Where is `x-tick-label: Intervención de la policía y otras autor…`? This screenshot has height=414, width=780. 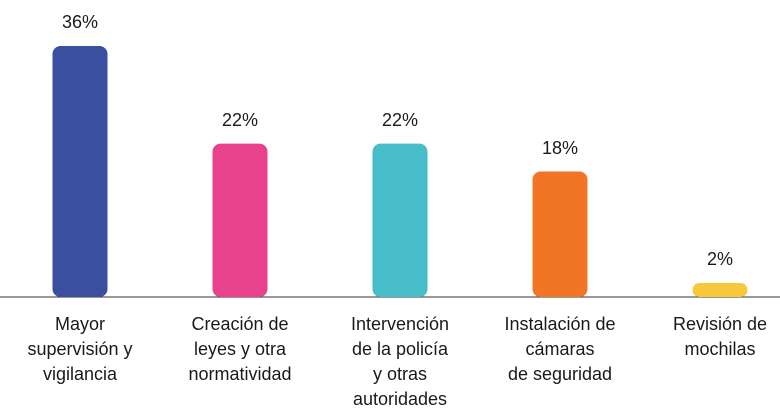
x-tick-label: Intervención de la policía y otras autor… is located at coordinates (400, 361).